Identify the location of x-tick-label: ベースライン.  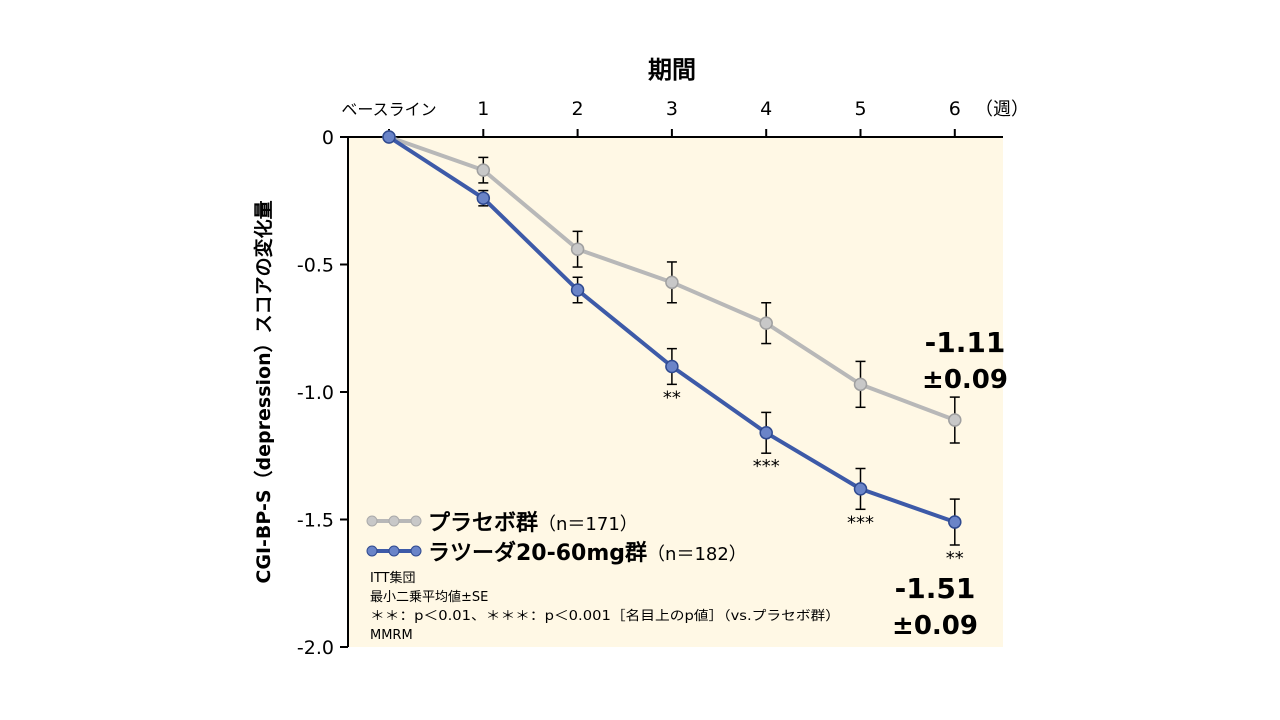
(388, 109).